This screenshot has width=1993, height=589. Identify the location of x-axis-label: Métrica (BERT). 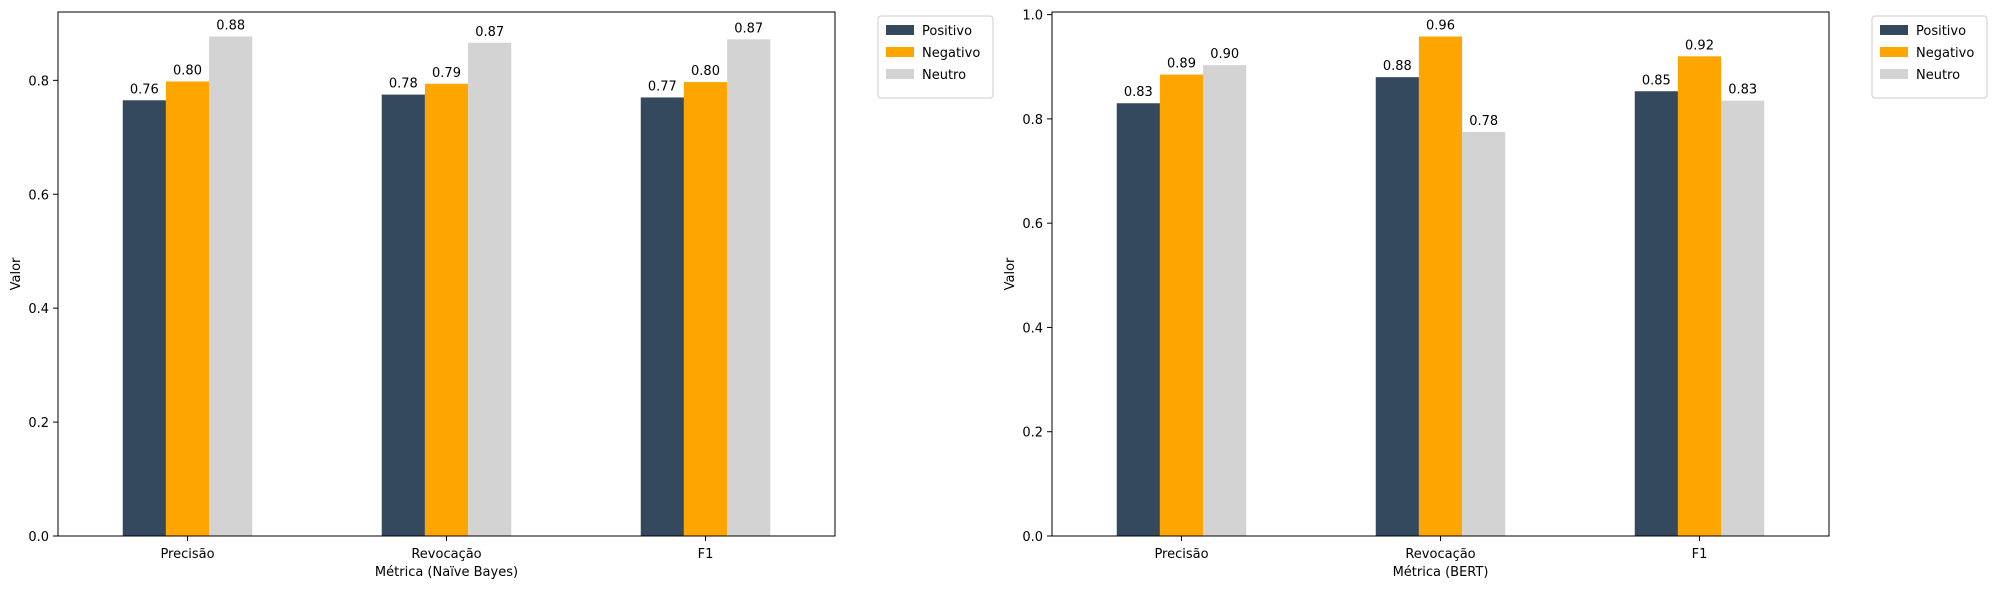
(1441, 572).